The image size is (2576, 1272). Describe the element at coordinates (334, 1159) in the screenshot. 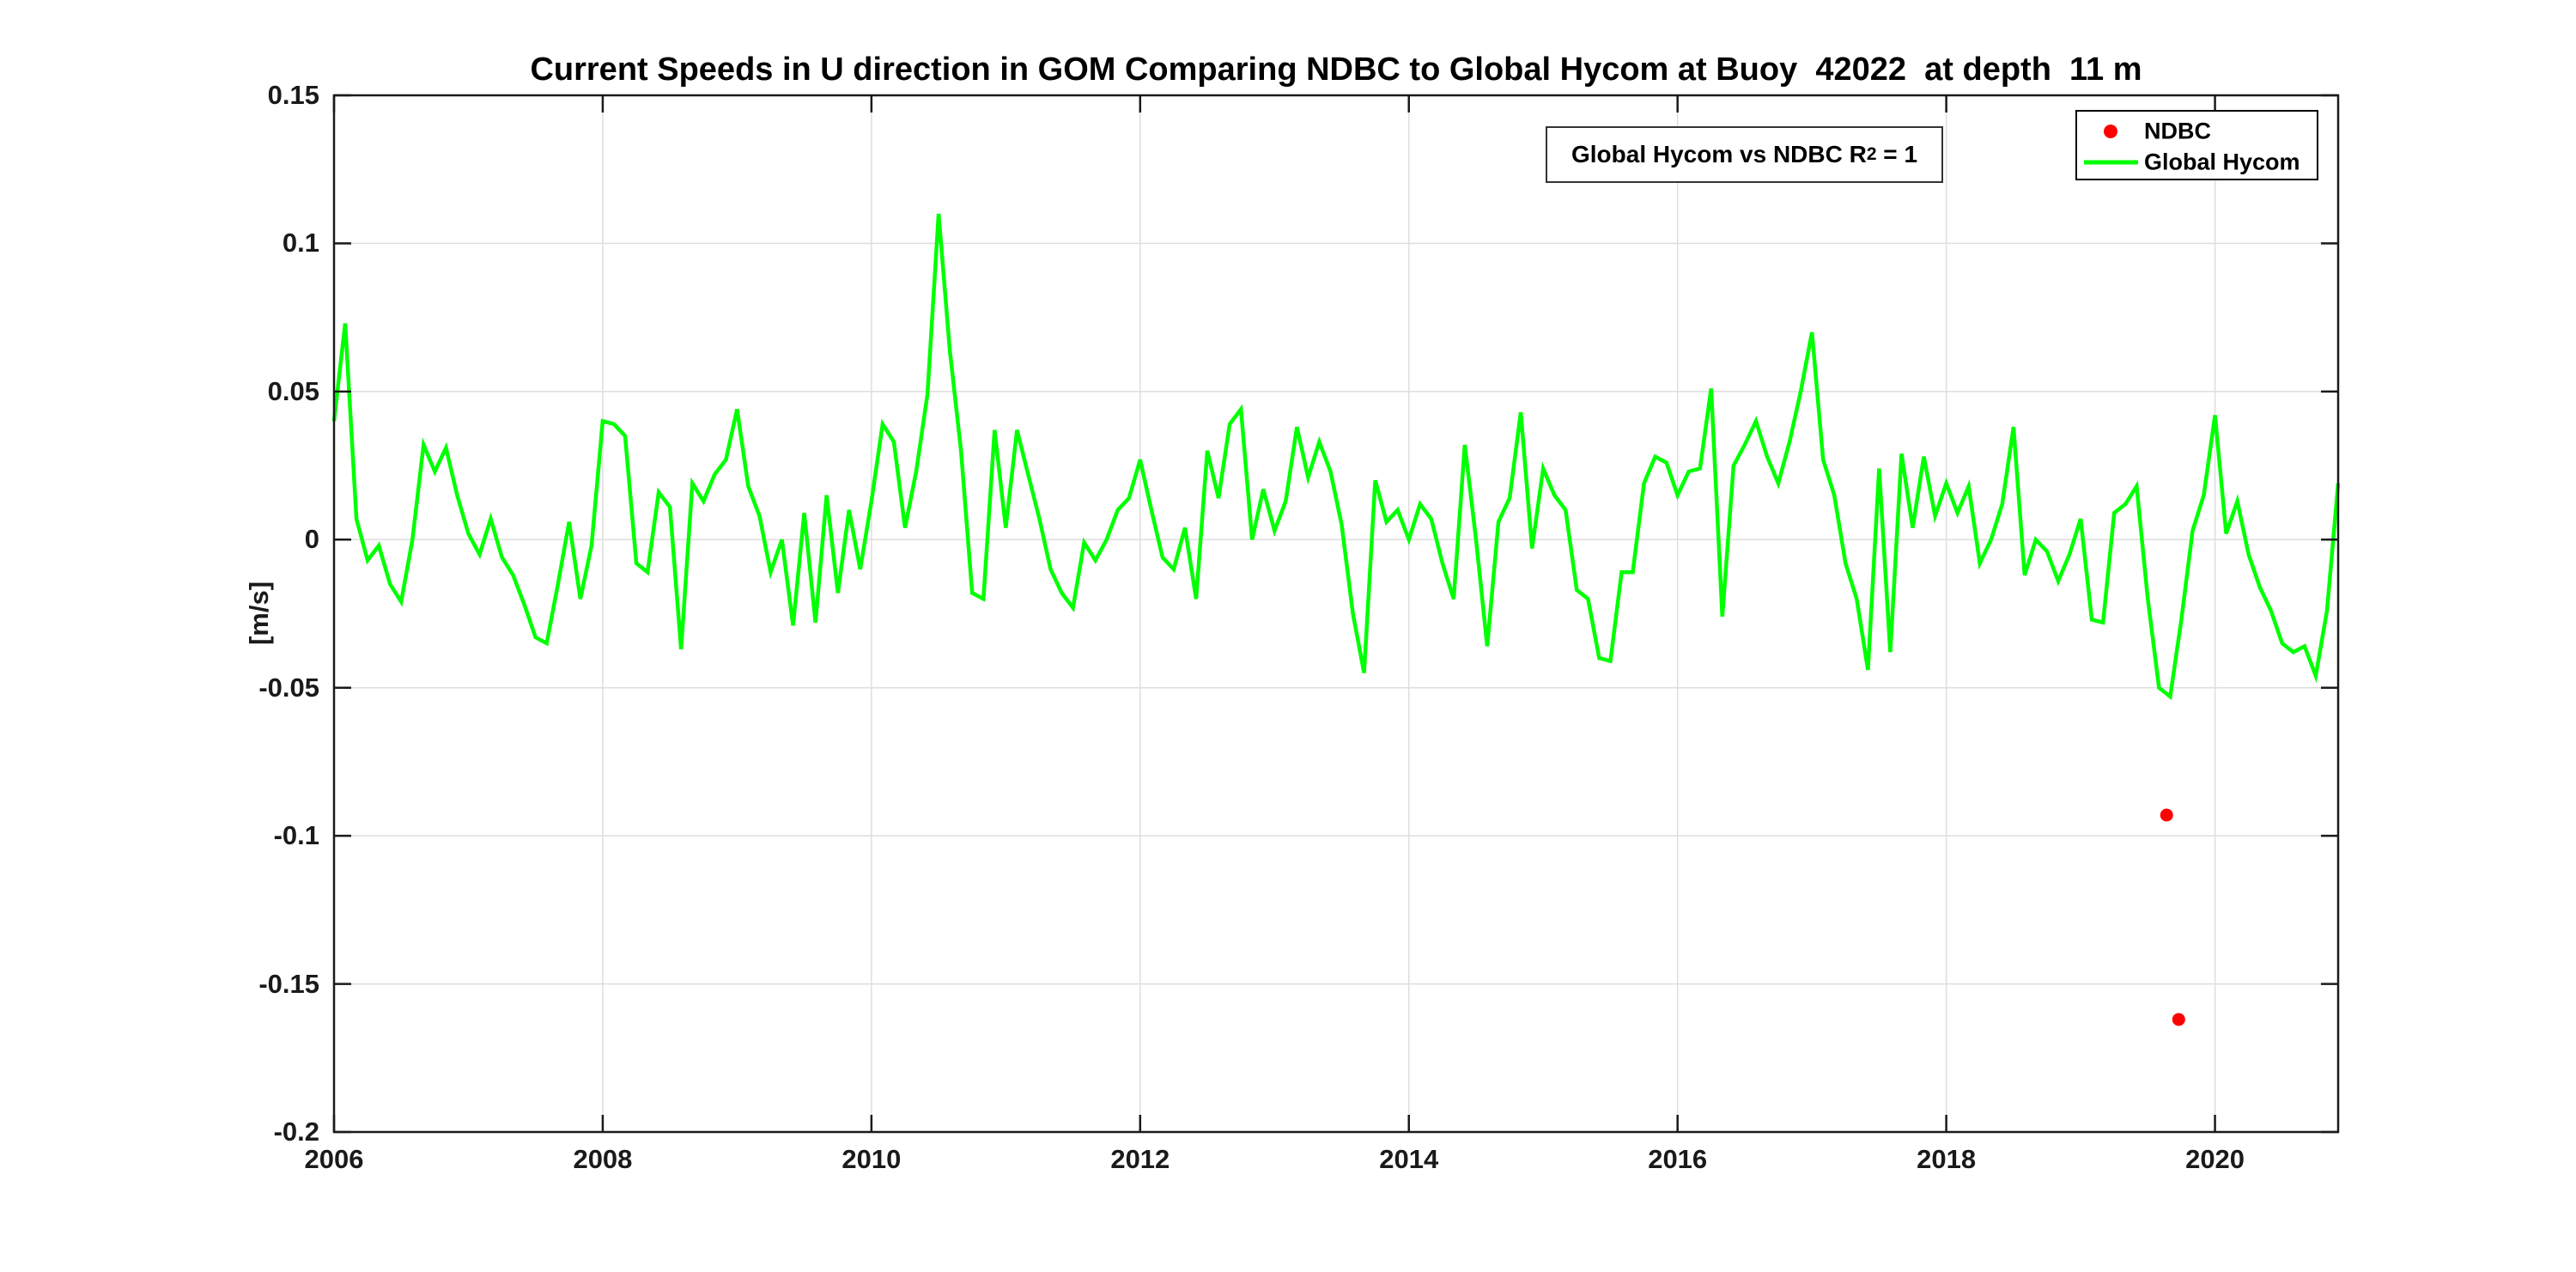

I see `x-tick-label: 2006` at that location.